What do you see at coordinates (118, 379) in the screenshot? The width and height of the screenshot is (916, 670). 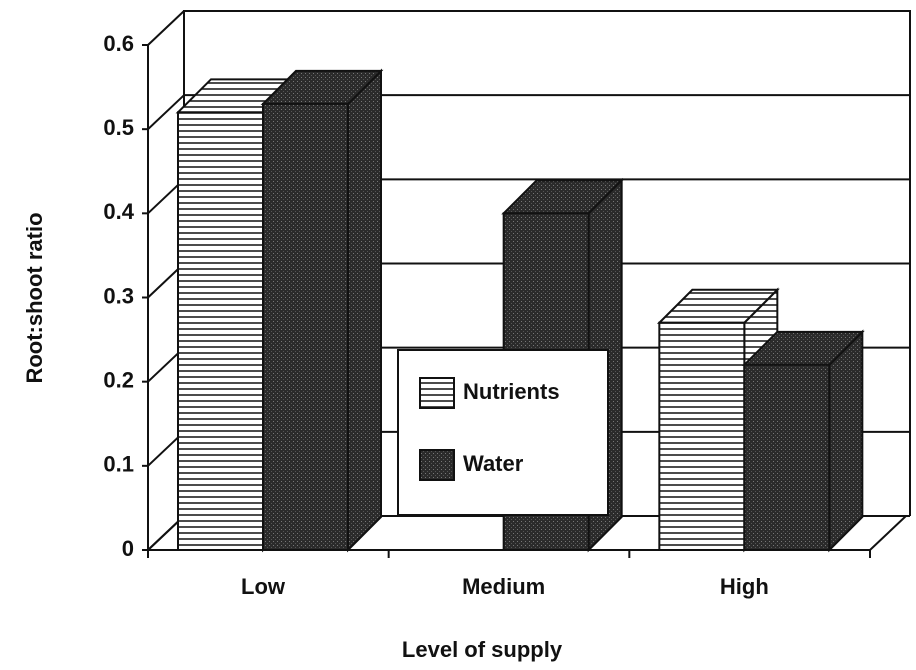 I see `y-tick-label: 0.2` at bounding box center [118, 379].